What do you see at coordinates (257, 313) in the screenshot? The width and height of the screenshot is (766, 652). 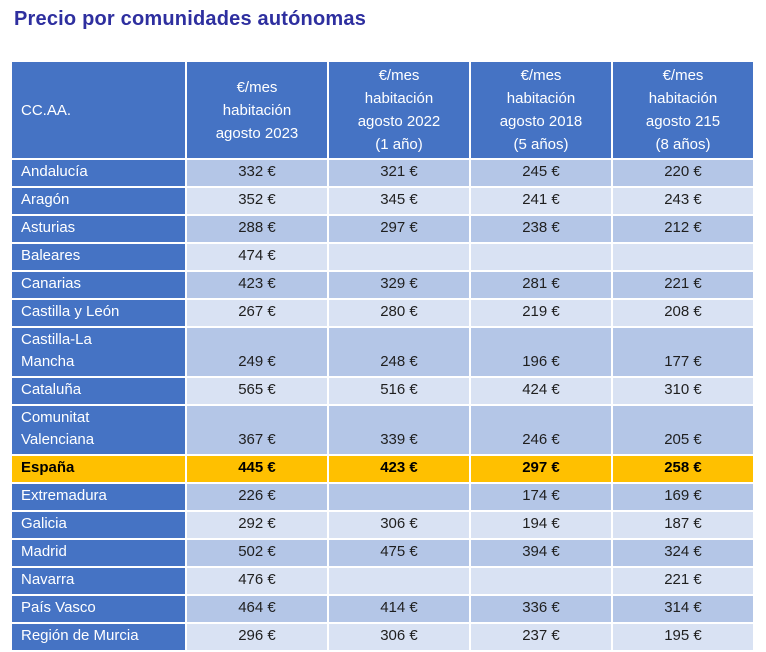 I see `price-cell: 267 €` at bounding box center [257, 313].